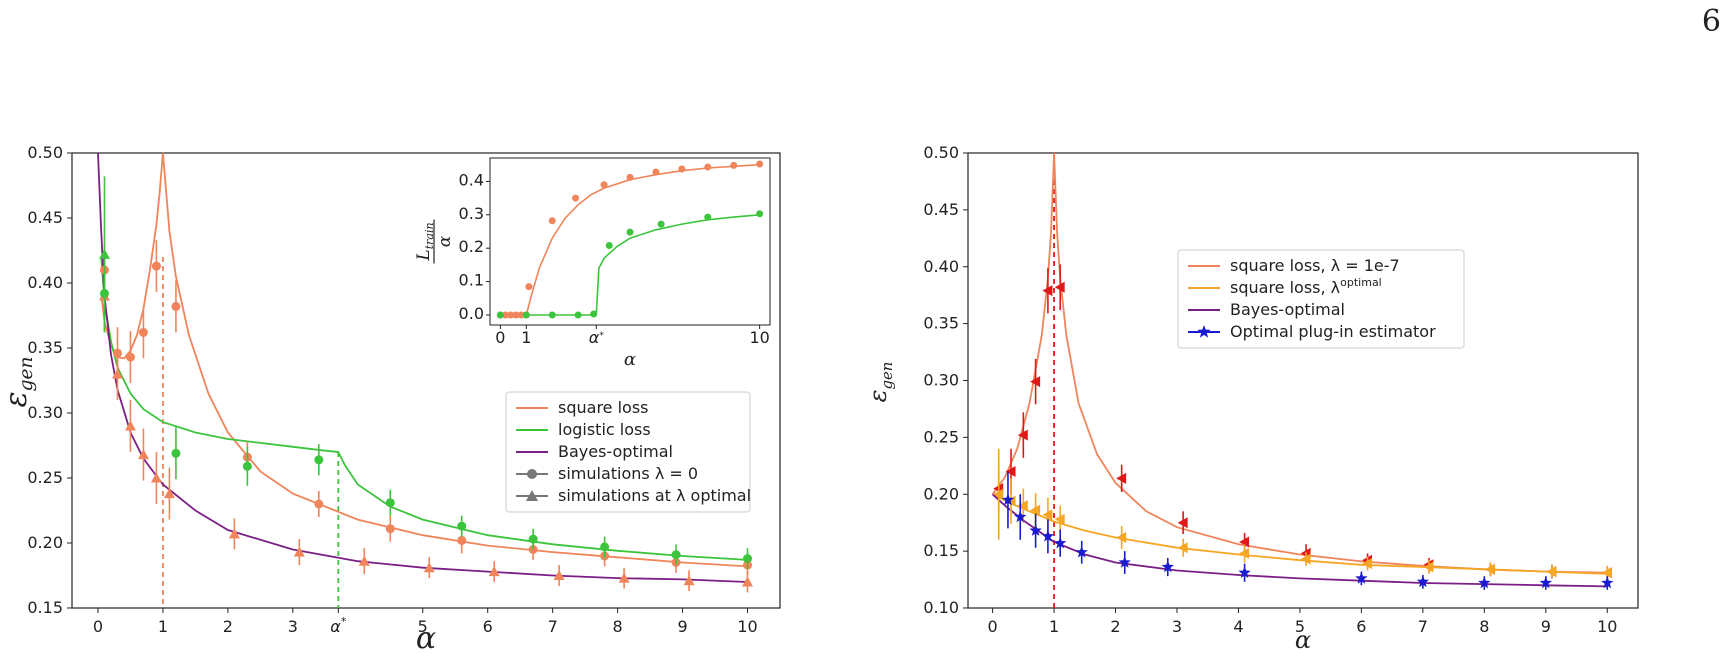 Image resolution: width=1731 pixels, height=660 pixels. Describe the element at coordinates (1238, 626) in the screenshot. I see `x-tick-label: 4` at that location.